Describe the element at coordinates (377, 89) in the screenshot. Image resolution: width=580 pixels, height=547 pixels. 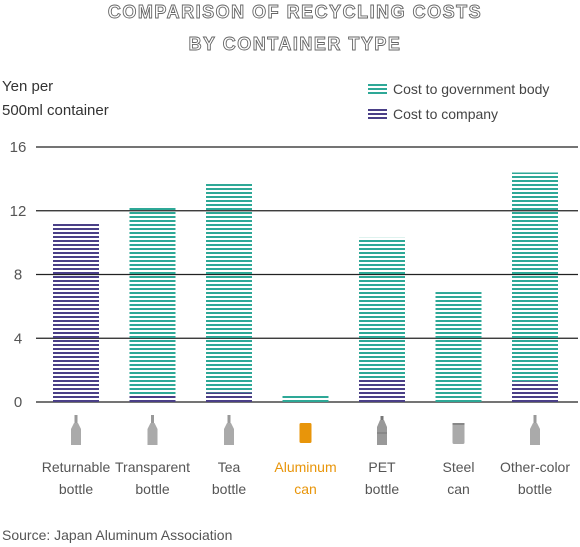
I see `legend-swatch-government` at that location.